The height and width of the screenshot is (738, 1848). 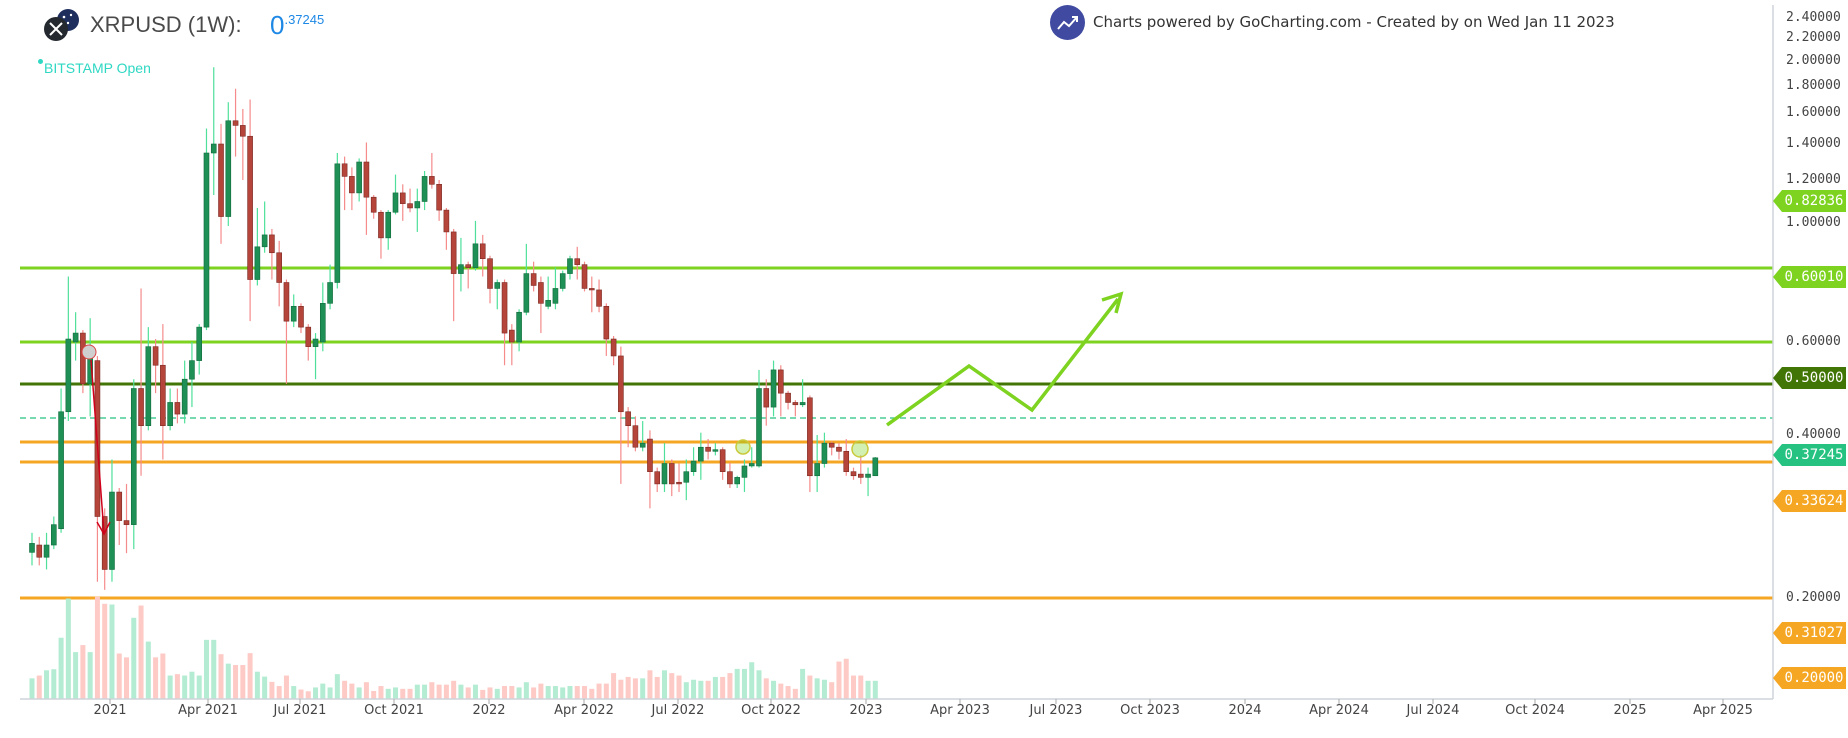 I want to click on price-tag: 0.20000, so click(x=1809, y=678).